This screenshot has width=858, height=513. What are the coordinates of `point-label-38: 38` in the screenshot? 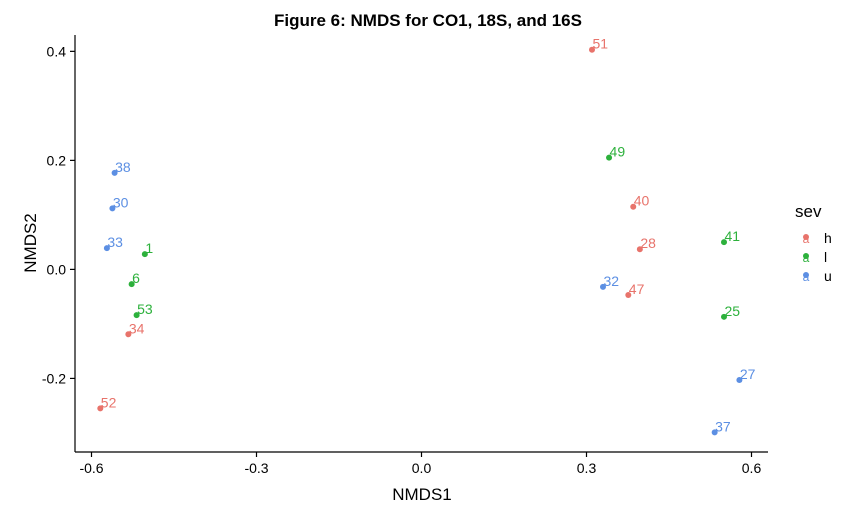 It's located at (123, 167).